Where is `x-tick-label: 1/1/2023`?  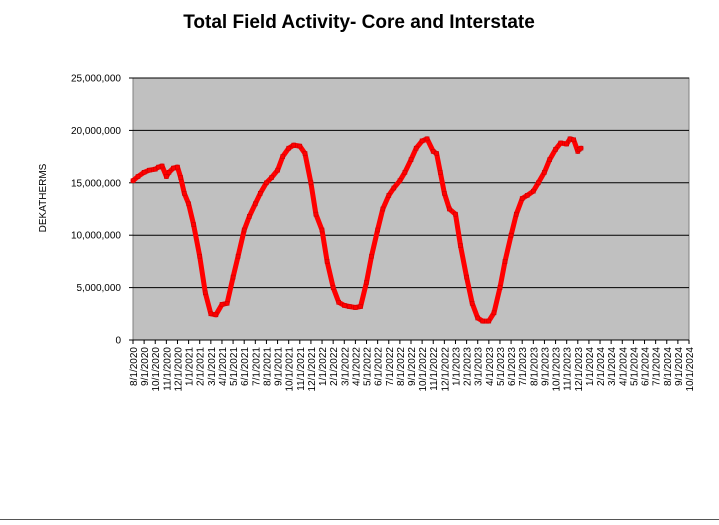
x-tick-label: 1/1/2023 is located at coordinates (456, 366).